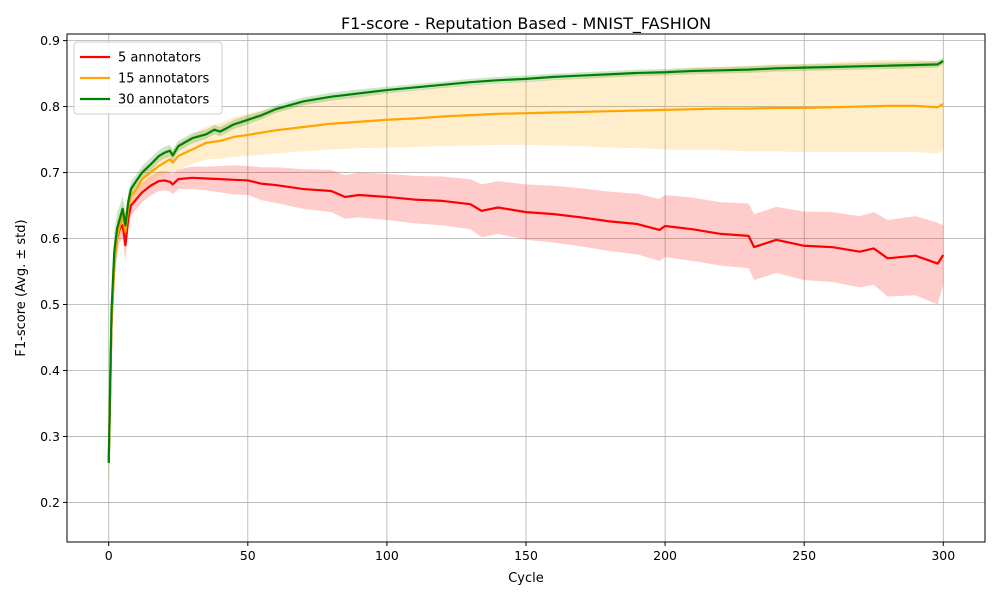  Describe the element at coordinates (50, 40) in the screenshot. I see `y-tick-label: 0.9` at that location.